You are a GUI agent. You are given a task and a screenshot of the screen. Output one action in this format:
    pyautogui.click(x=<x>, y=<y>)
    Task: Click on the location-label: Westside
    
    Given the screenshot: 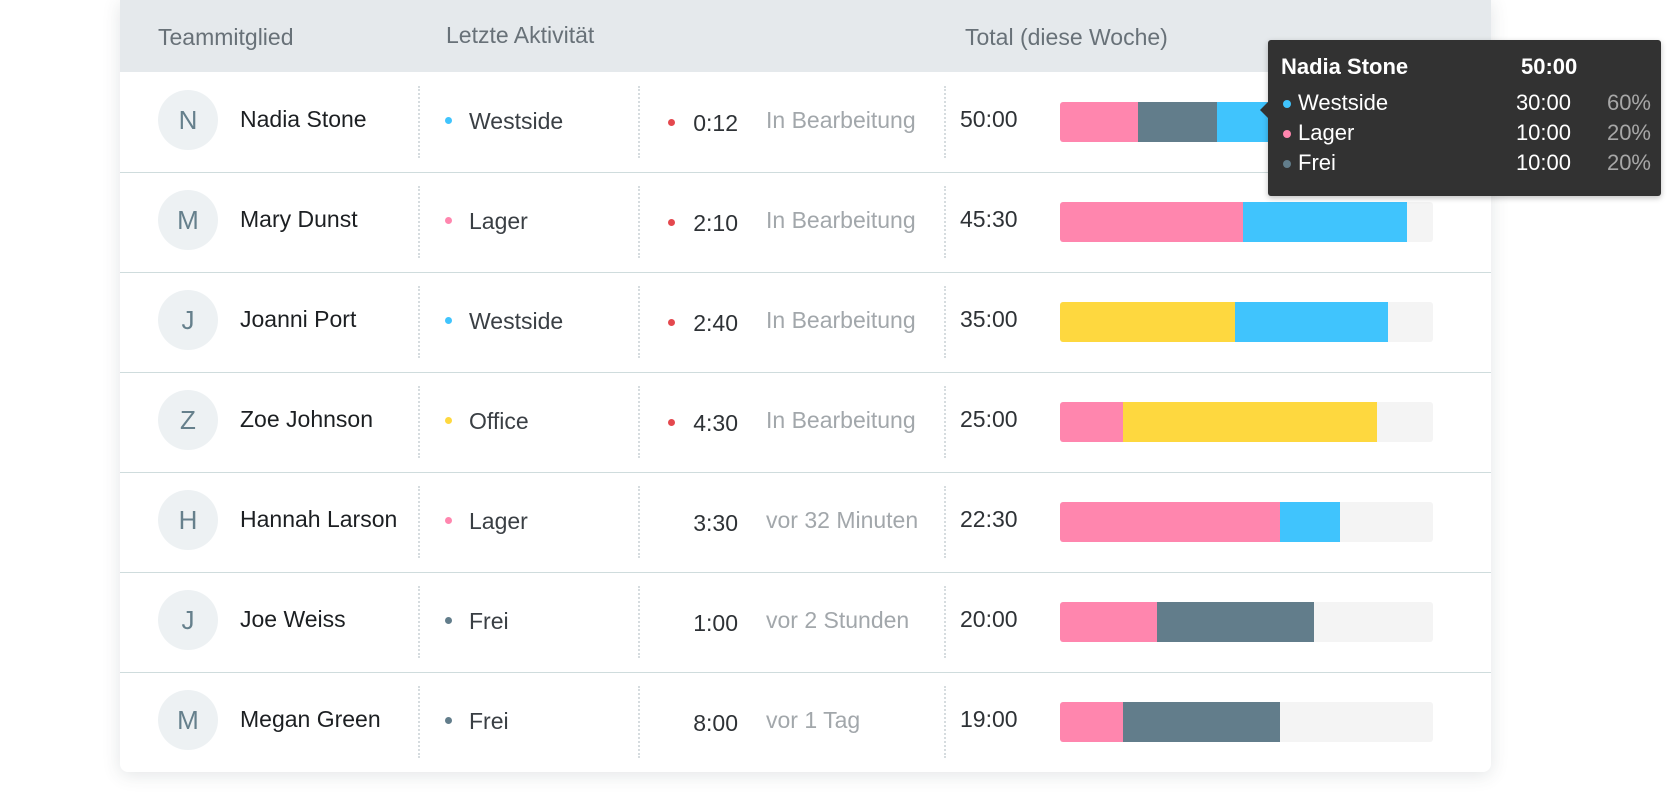 What is the action you would take?
    pyautogui.click(x=516, y=121)
    